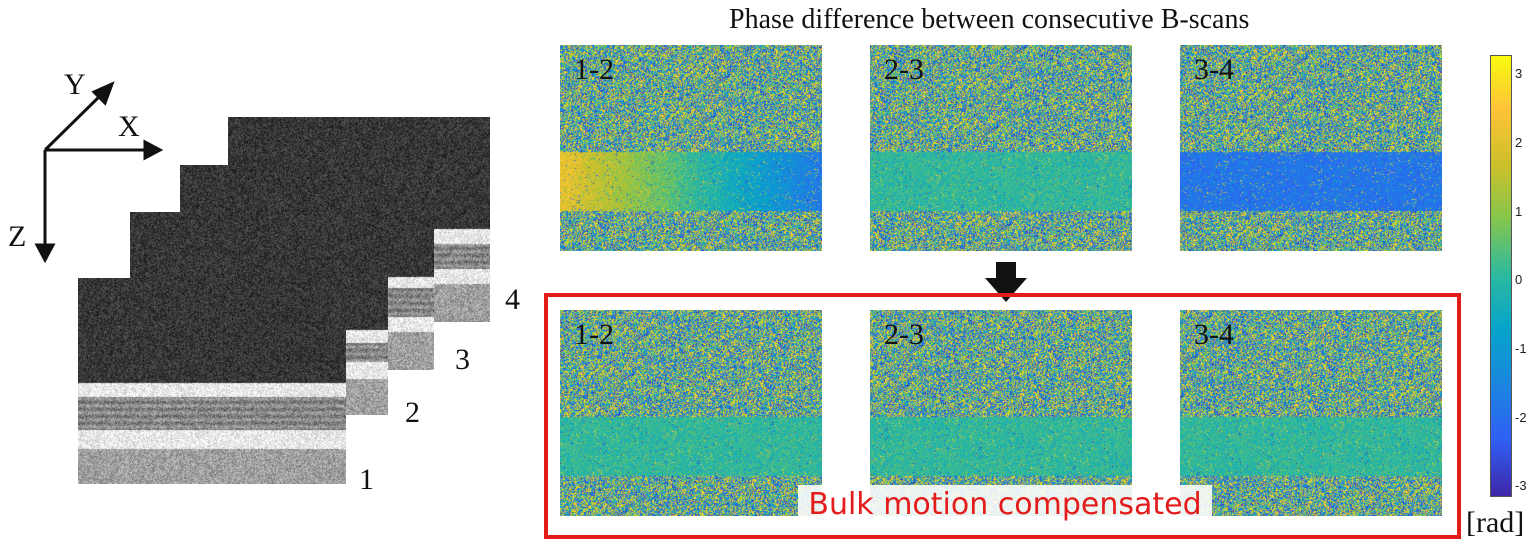 The height and width of the screenshot is (551, 1538). Describe the element at coordinates (1495, 522) in the screenshot. I see `colorbar-unit: [rad]` at that location.